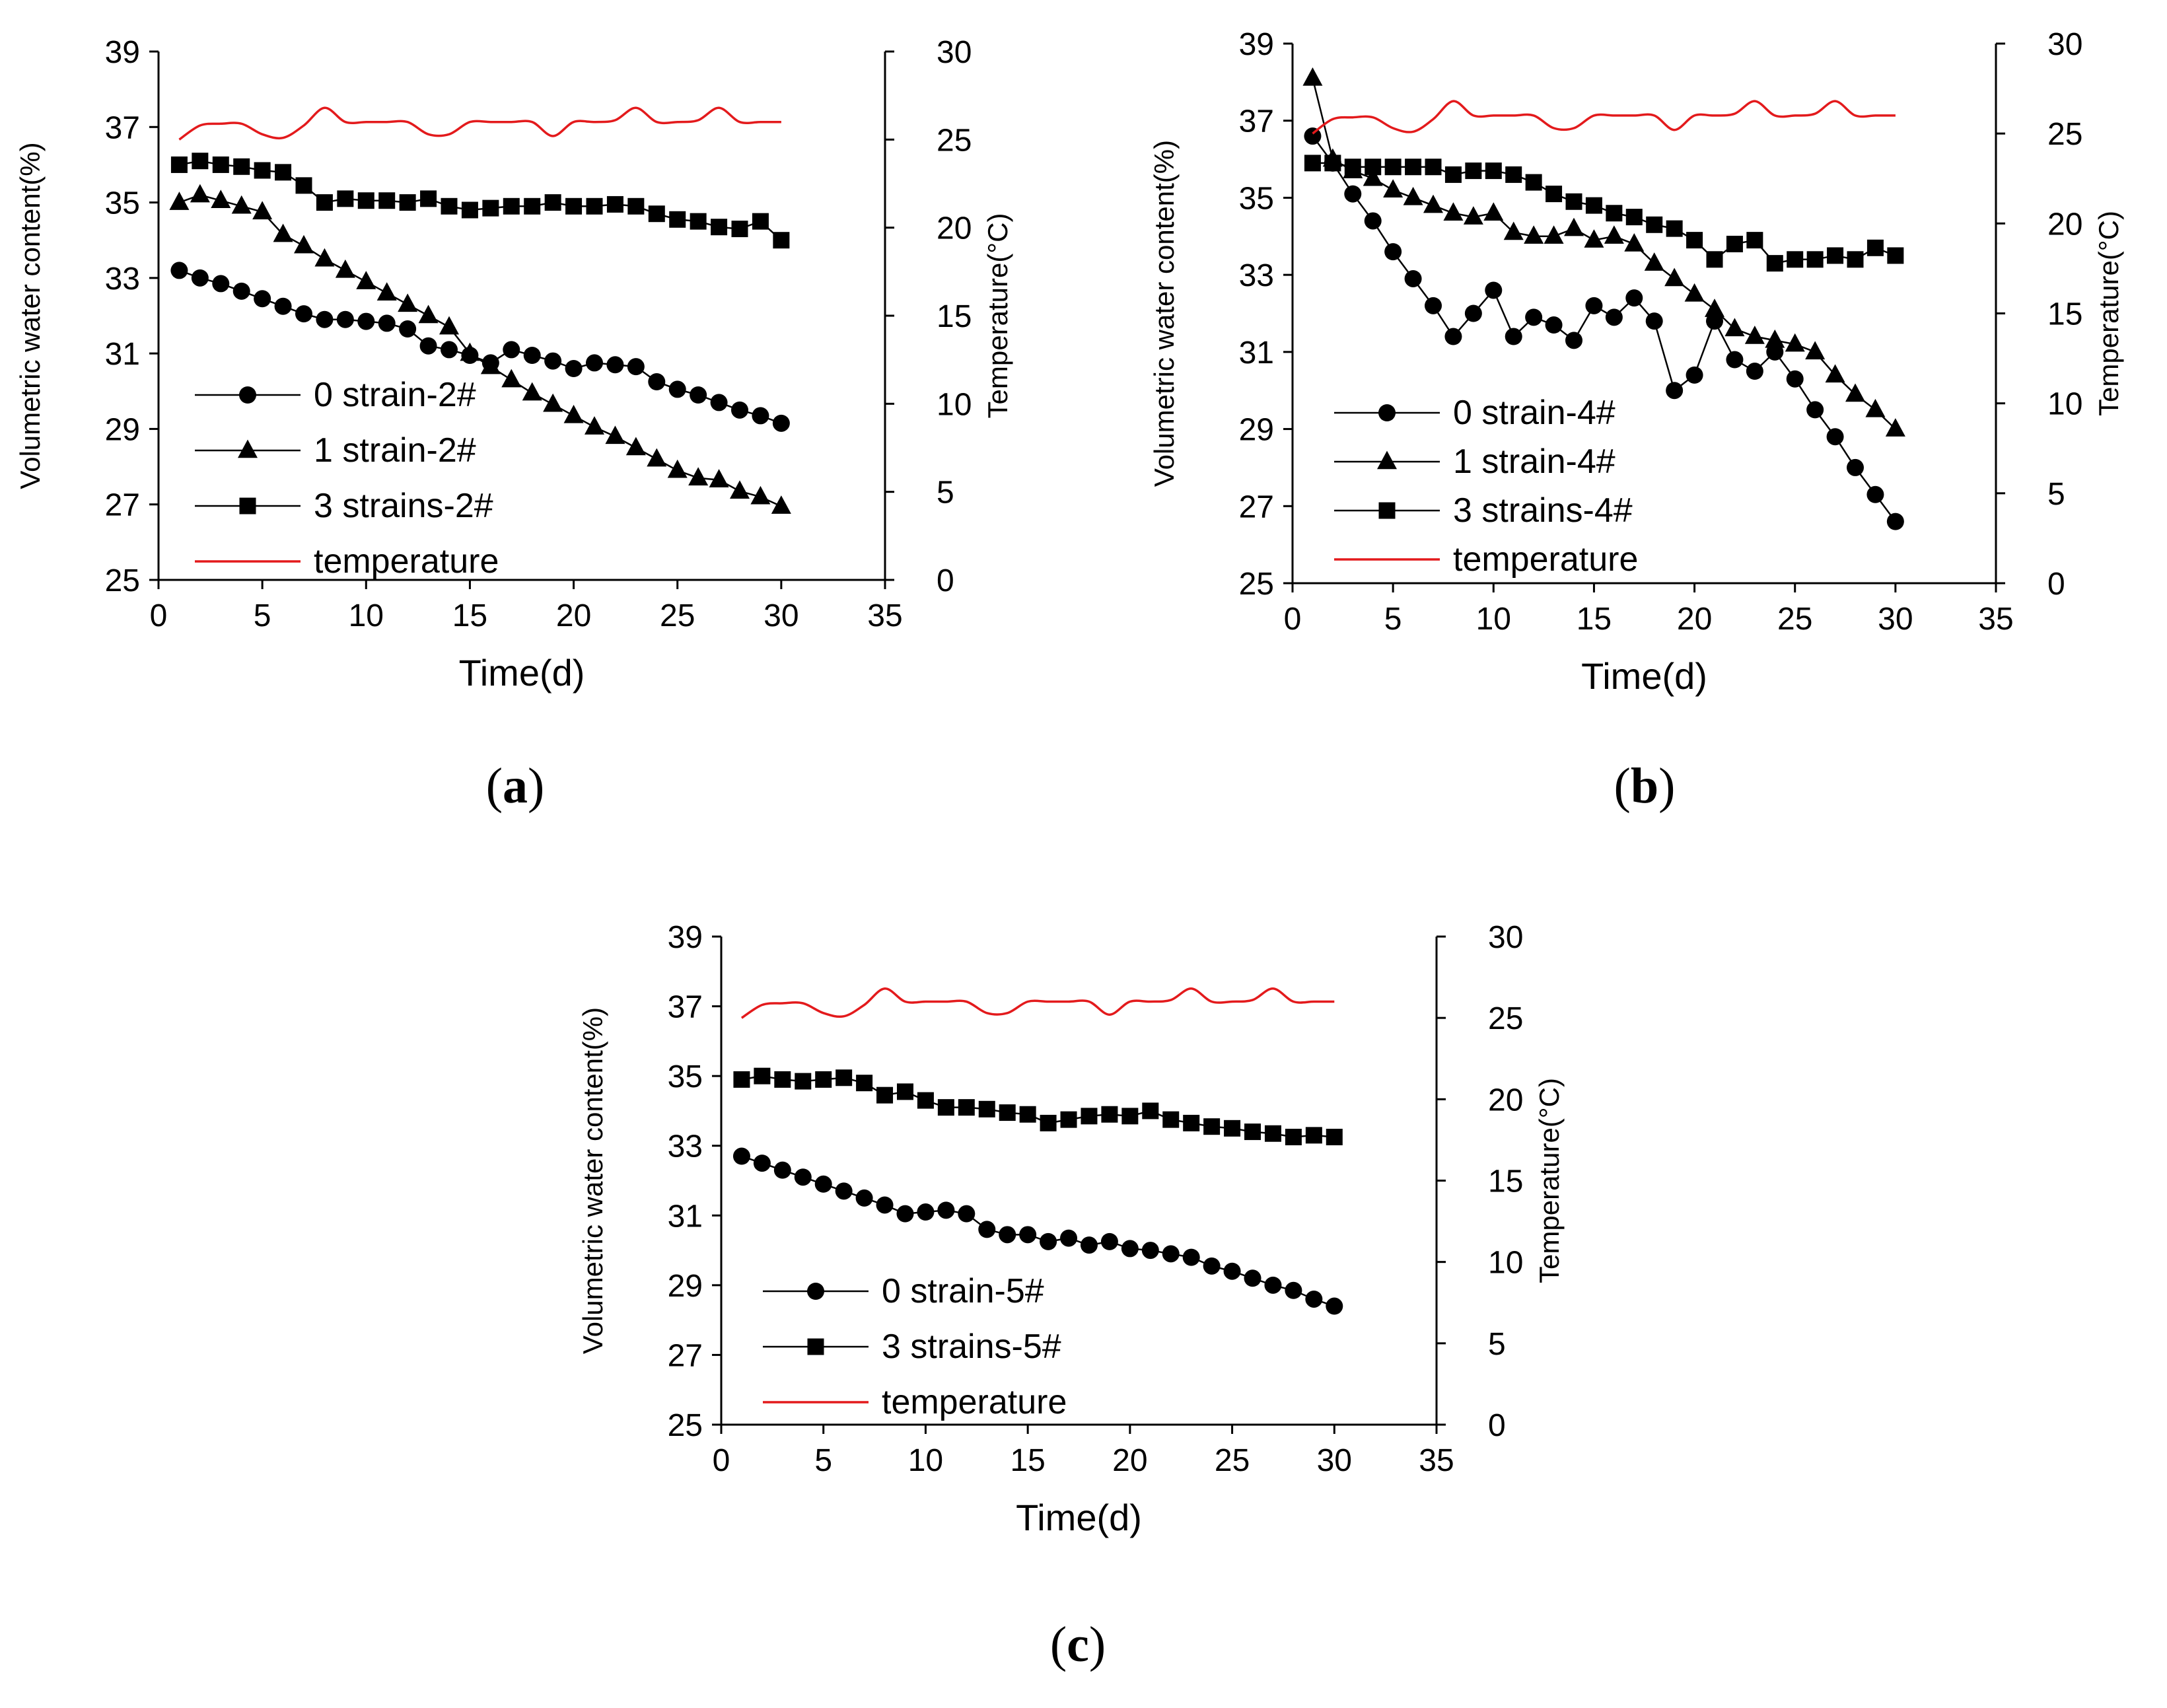  What do you see at coordinates (954, 140) in the screenshot?
I see `y2-tick-label: 25` at bounding box center [954, 140].